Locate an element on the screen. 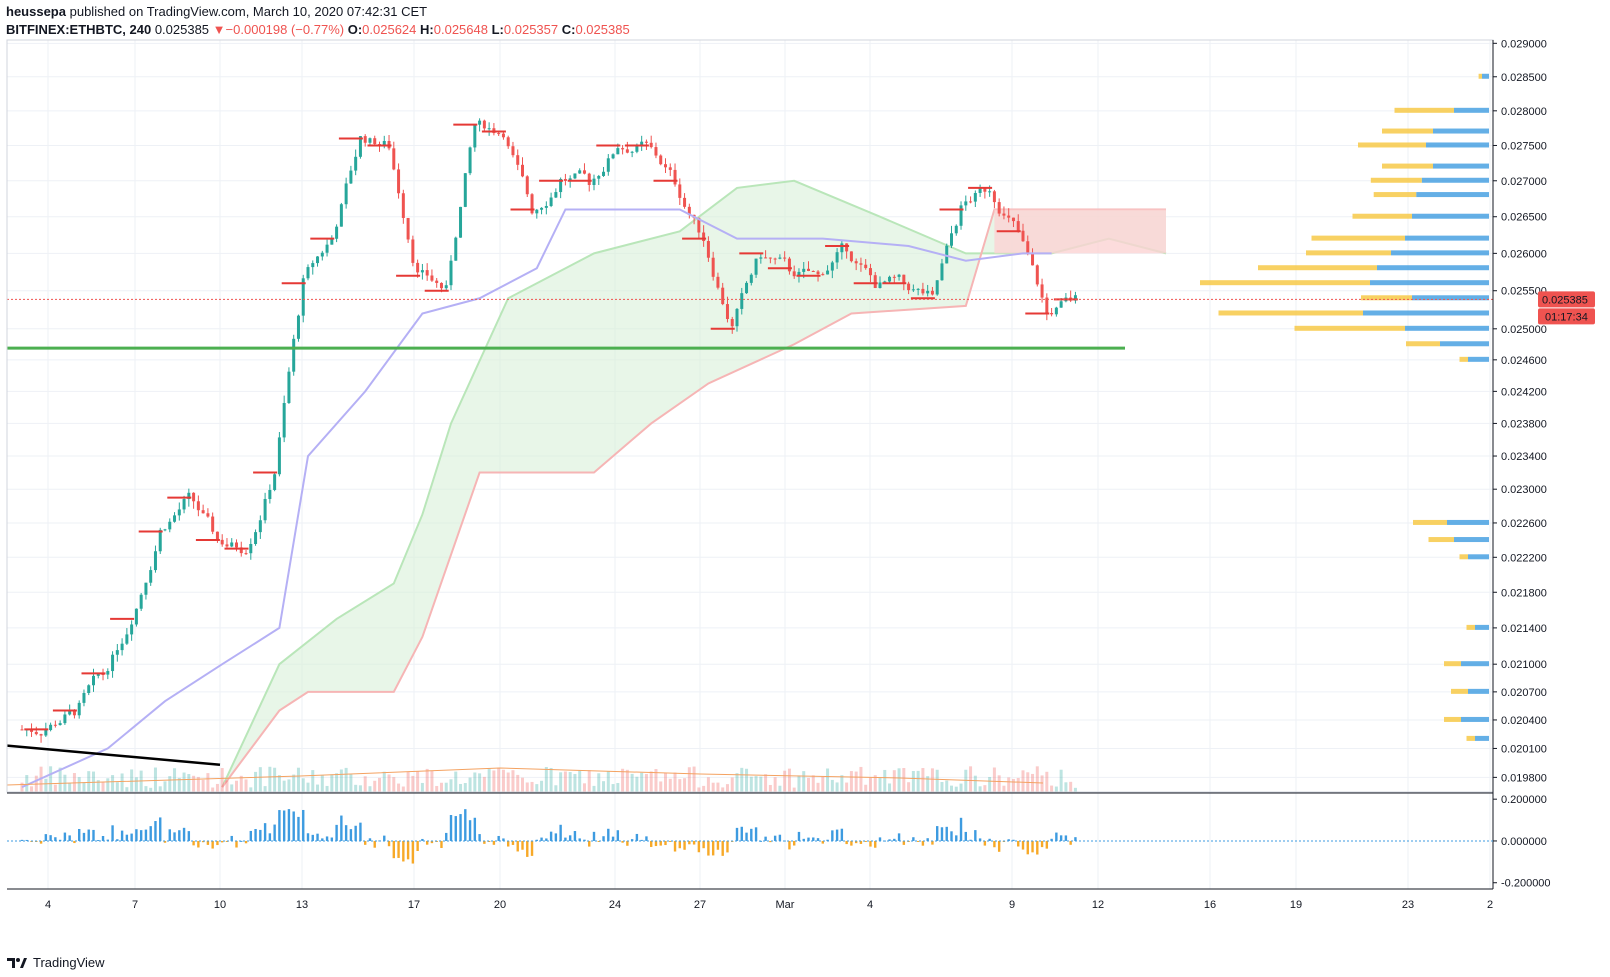 The height and width of the screenshot is (977, 1610). symbol-label: BITFINEX:ETHBTC, 240 is located at coordinates (79, 29).